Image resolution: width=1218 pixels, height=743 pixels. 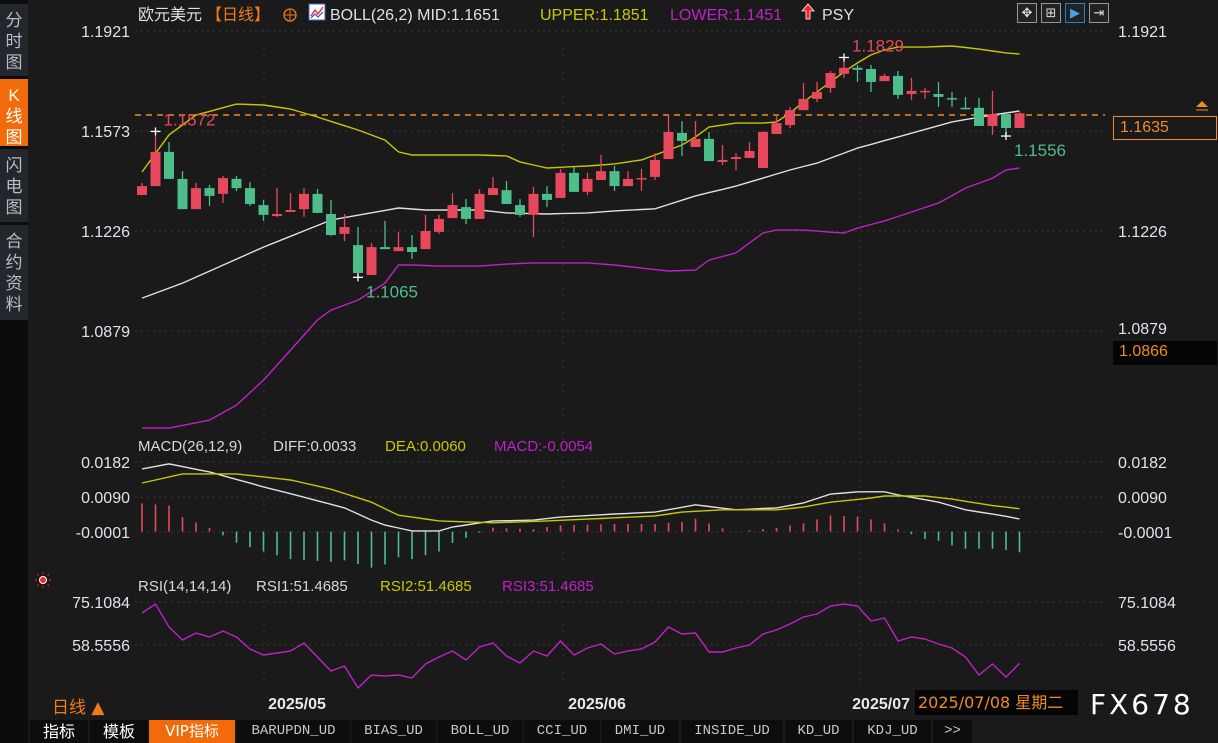 What do you see at coordinates (393, 731) in the screenshot?
I see `tab-bias-ud: BIAS_UD` at bounding box center [393, 731].